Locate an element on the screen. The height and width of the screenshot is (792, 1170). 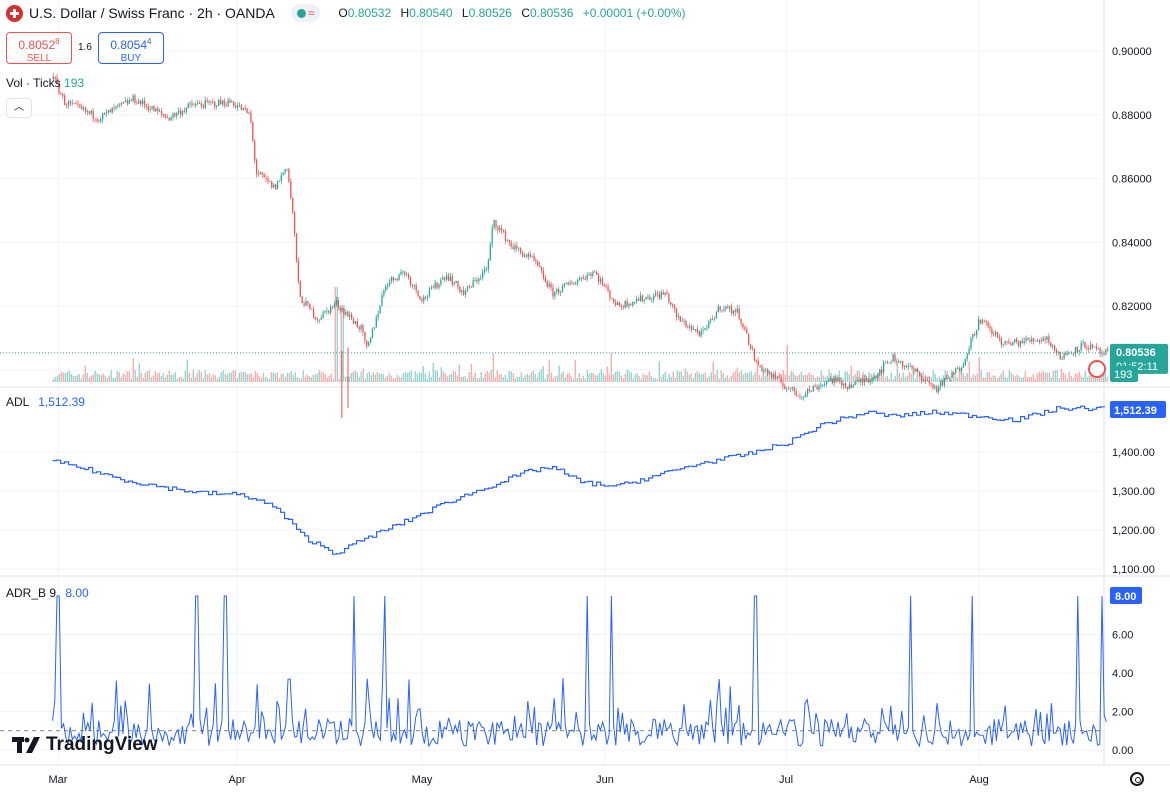
buy-button: 0.80544 BUY is located at coordinates (130, 48).